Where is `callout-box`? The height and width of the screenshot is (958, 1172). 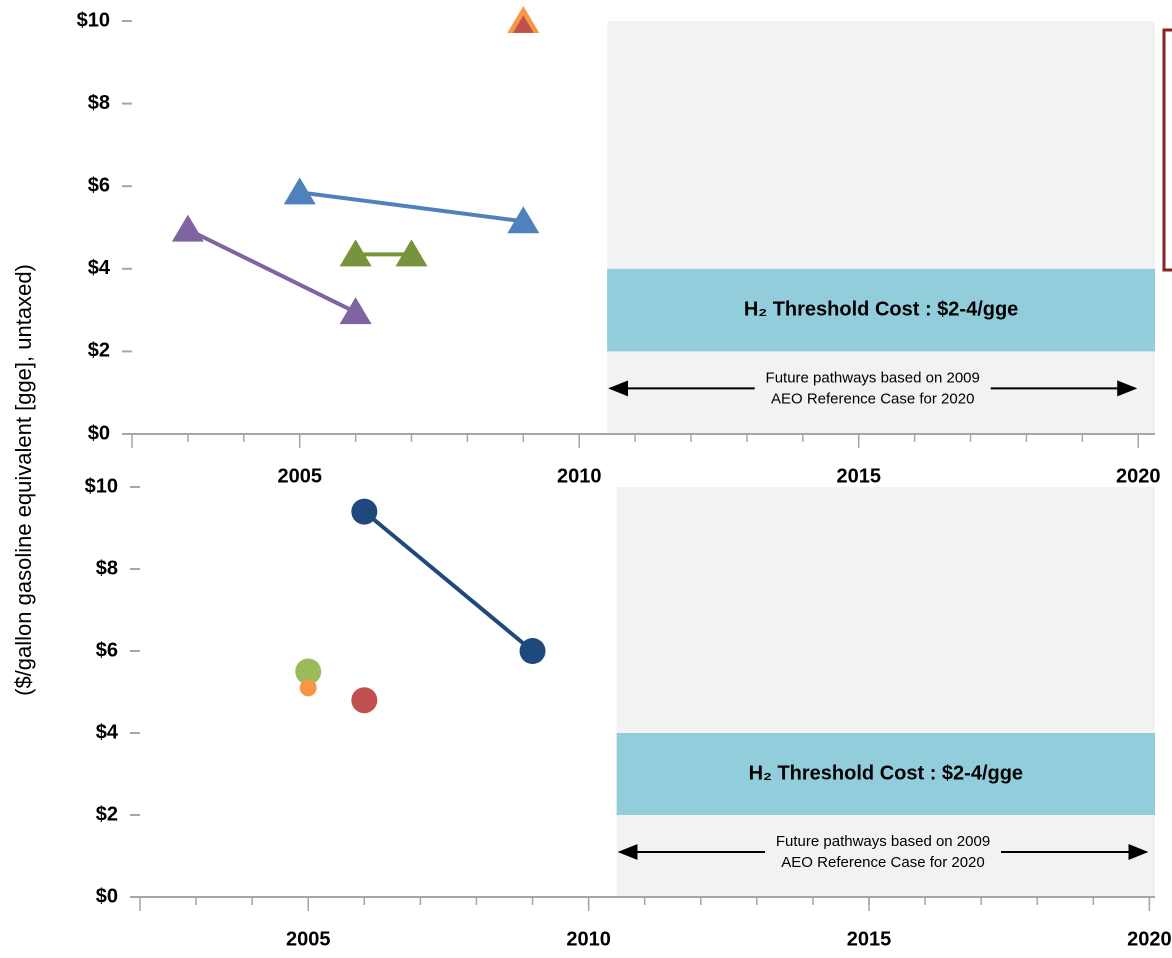
callout-box is located at coordinates (1167, 150).